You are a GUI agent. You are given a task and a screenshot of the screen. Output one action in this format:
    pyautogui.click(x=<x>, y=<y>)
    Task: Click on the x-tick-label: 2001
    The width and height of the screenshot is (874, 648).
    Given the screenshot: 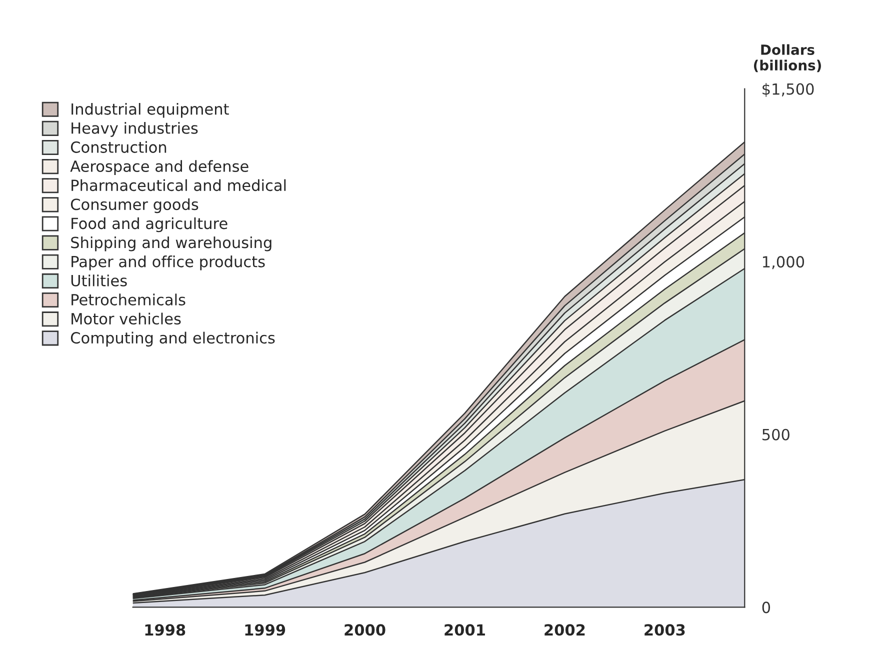 What is the action you would take?
    pyautogui.click(x=464, y=630)
    